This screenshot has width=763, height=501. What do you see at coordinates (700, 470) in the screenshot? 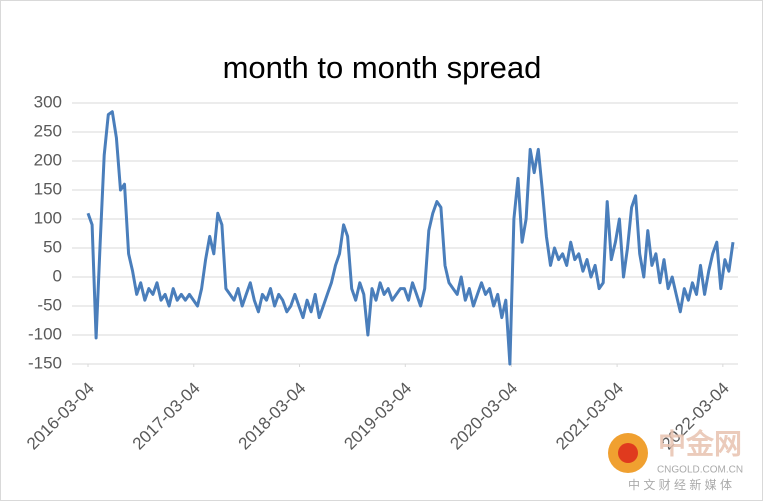
I see `watermark-site: CNGOLD.COM.CN` at bounding box center [700, 470].